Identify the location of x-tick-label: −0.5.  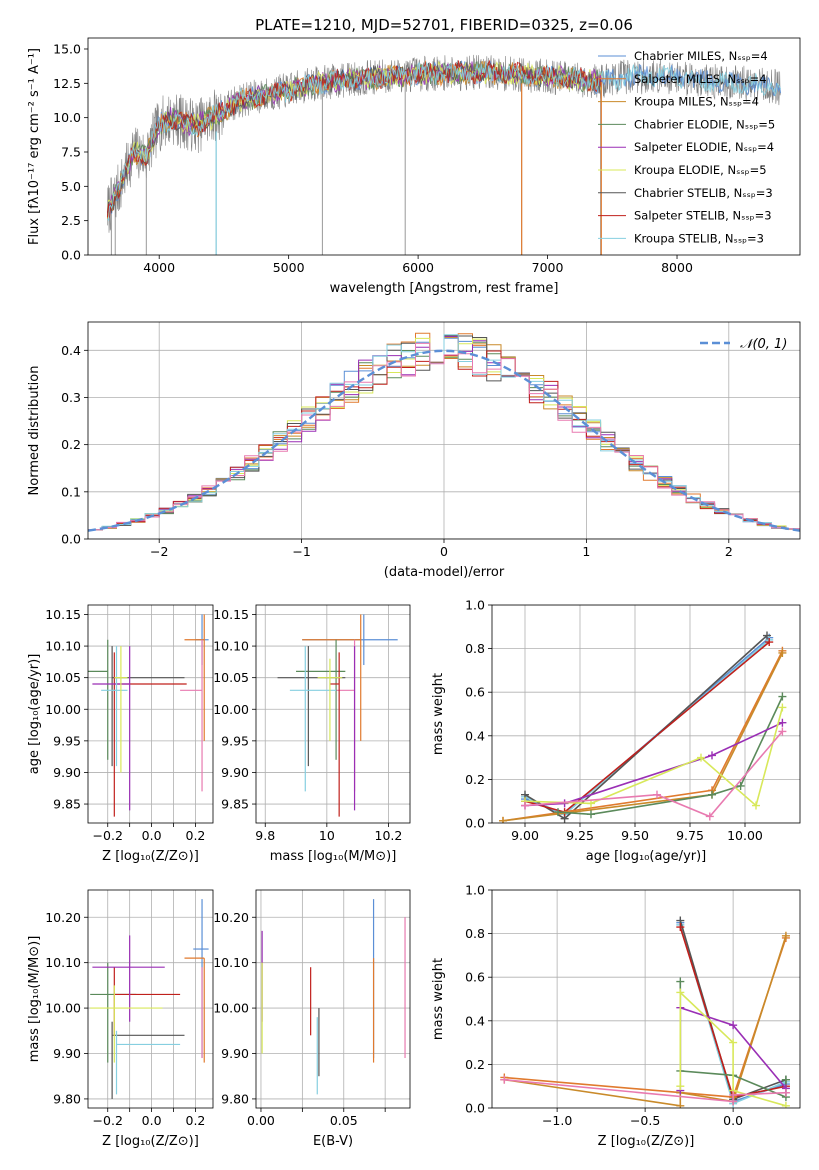
(645, 1120).